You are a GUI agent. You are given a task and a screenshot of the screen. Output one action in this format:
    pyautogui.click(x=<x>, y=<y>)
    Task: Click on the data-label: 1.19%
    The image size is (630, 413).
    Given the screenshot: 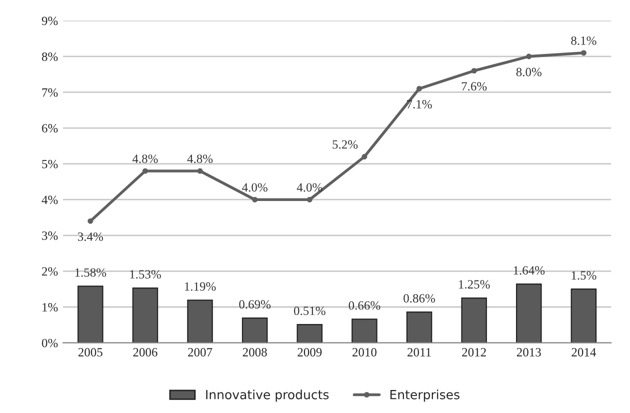 What is the action you would take?
    pyautogui.click(x=200, y=286)
    